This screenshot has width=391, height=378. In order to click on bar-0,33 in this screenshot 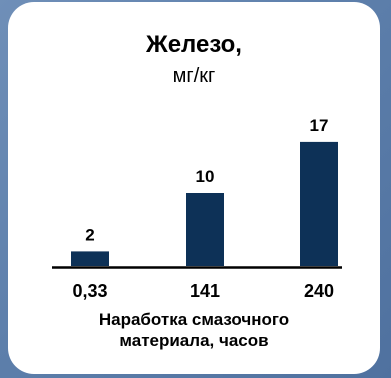, I will do `click(90, 258)`.